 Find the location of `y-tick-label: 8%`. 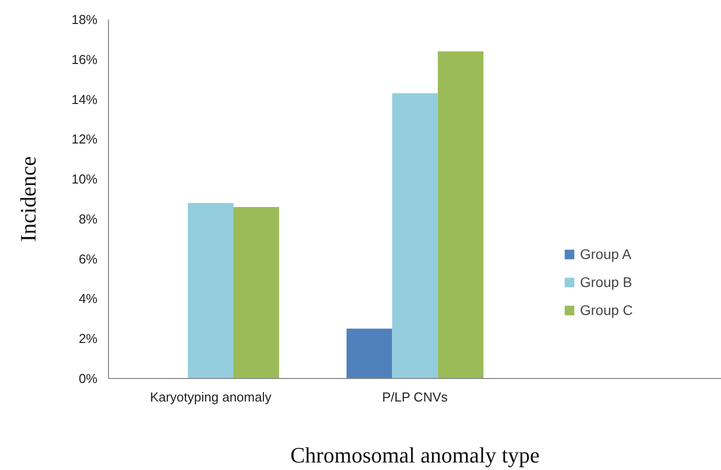

y-tick-label: 8% is located at coordinates (88, 218).